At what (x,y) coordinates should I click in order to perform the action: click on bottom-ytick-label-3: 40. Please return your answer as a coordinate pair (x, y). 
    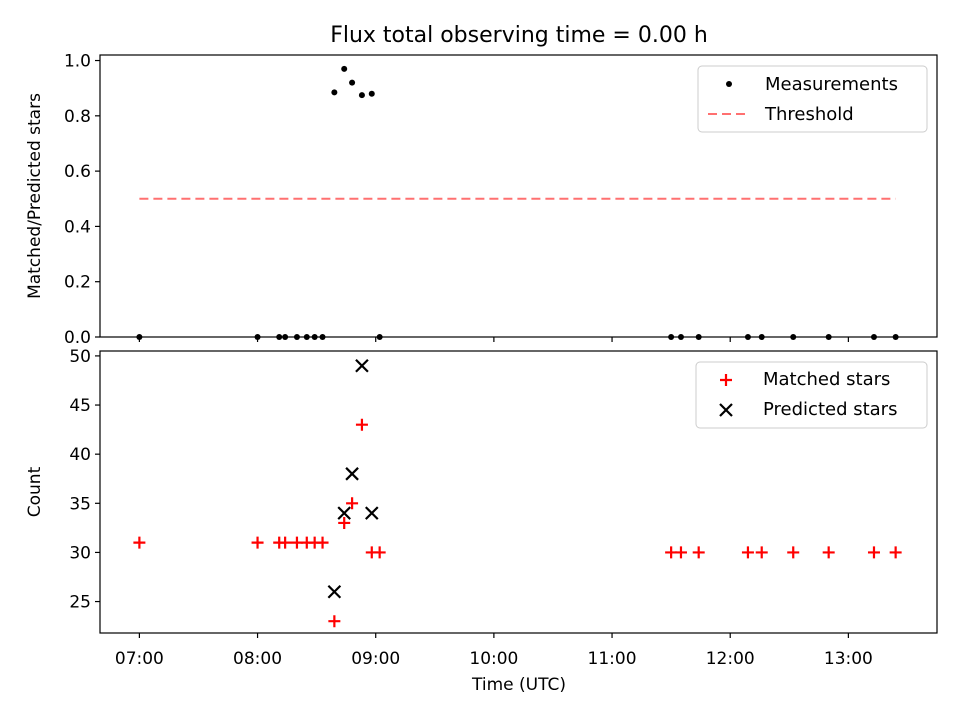
    Looking at the image, I should click on (80, 455).